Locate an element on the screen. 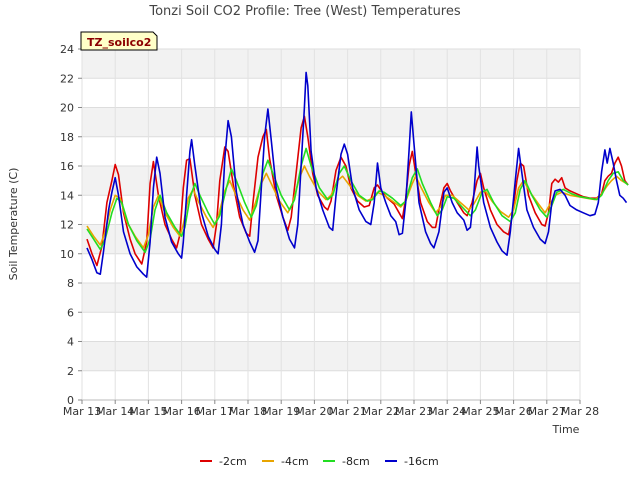 Image resolution: width=640 pixels, height=480 pixels. site-badge-label: TZ_soilco2 is located at coordinates (119, 42).